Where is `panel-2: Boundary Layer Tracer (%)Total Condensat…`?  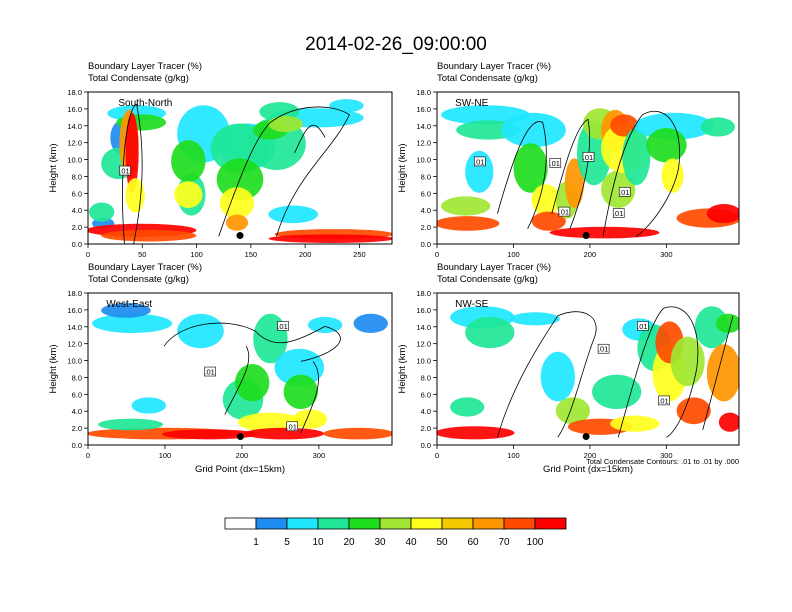
panel-2: Boundary Layer Tracer (%)Total Condensat… is located at coordinates (568, 160).